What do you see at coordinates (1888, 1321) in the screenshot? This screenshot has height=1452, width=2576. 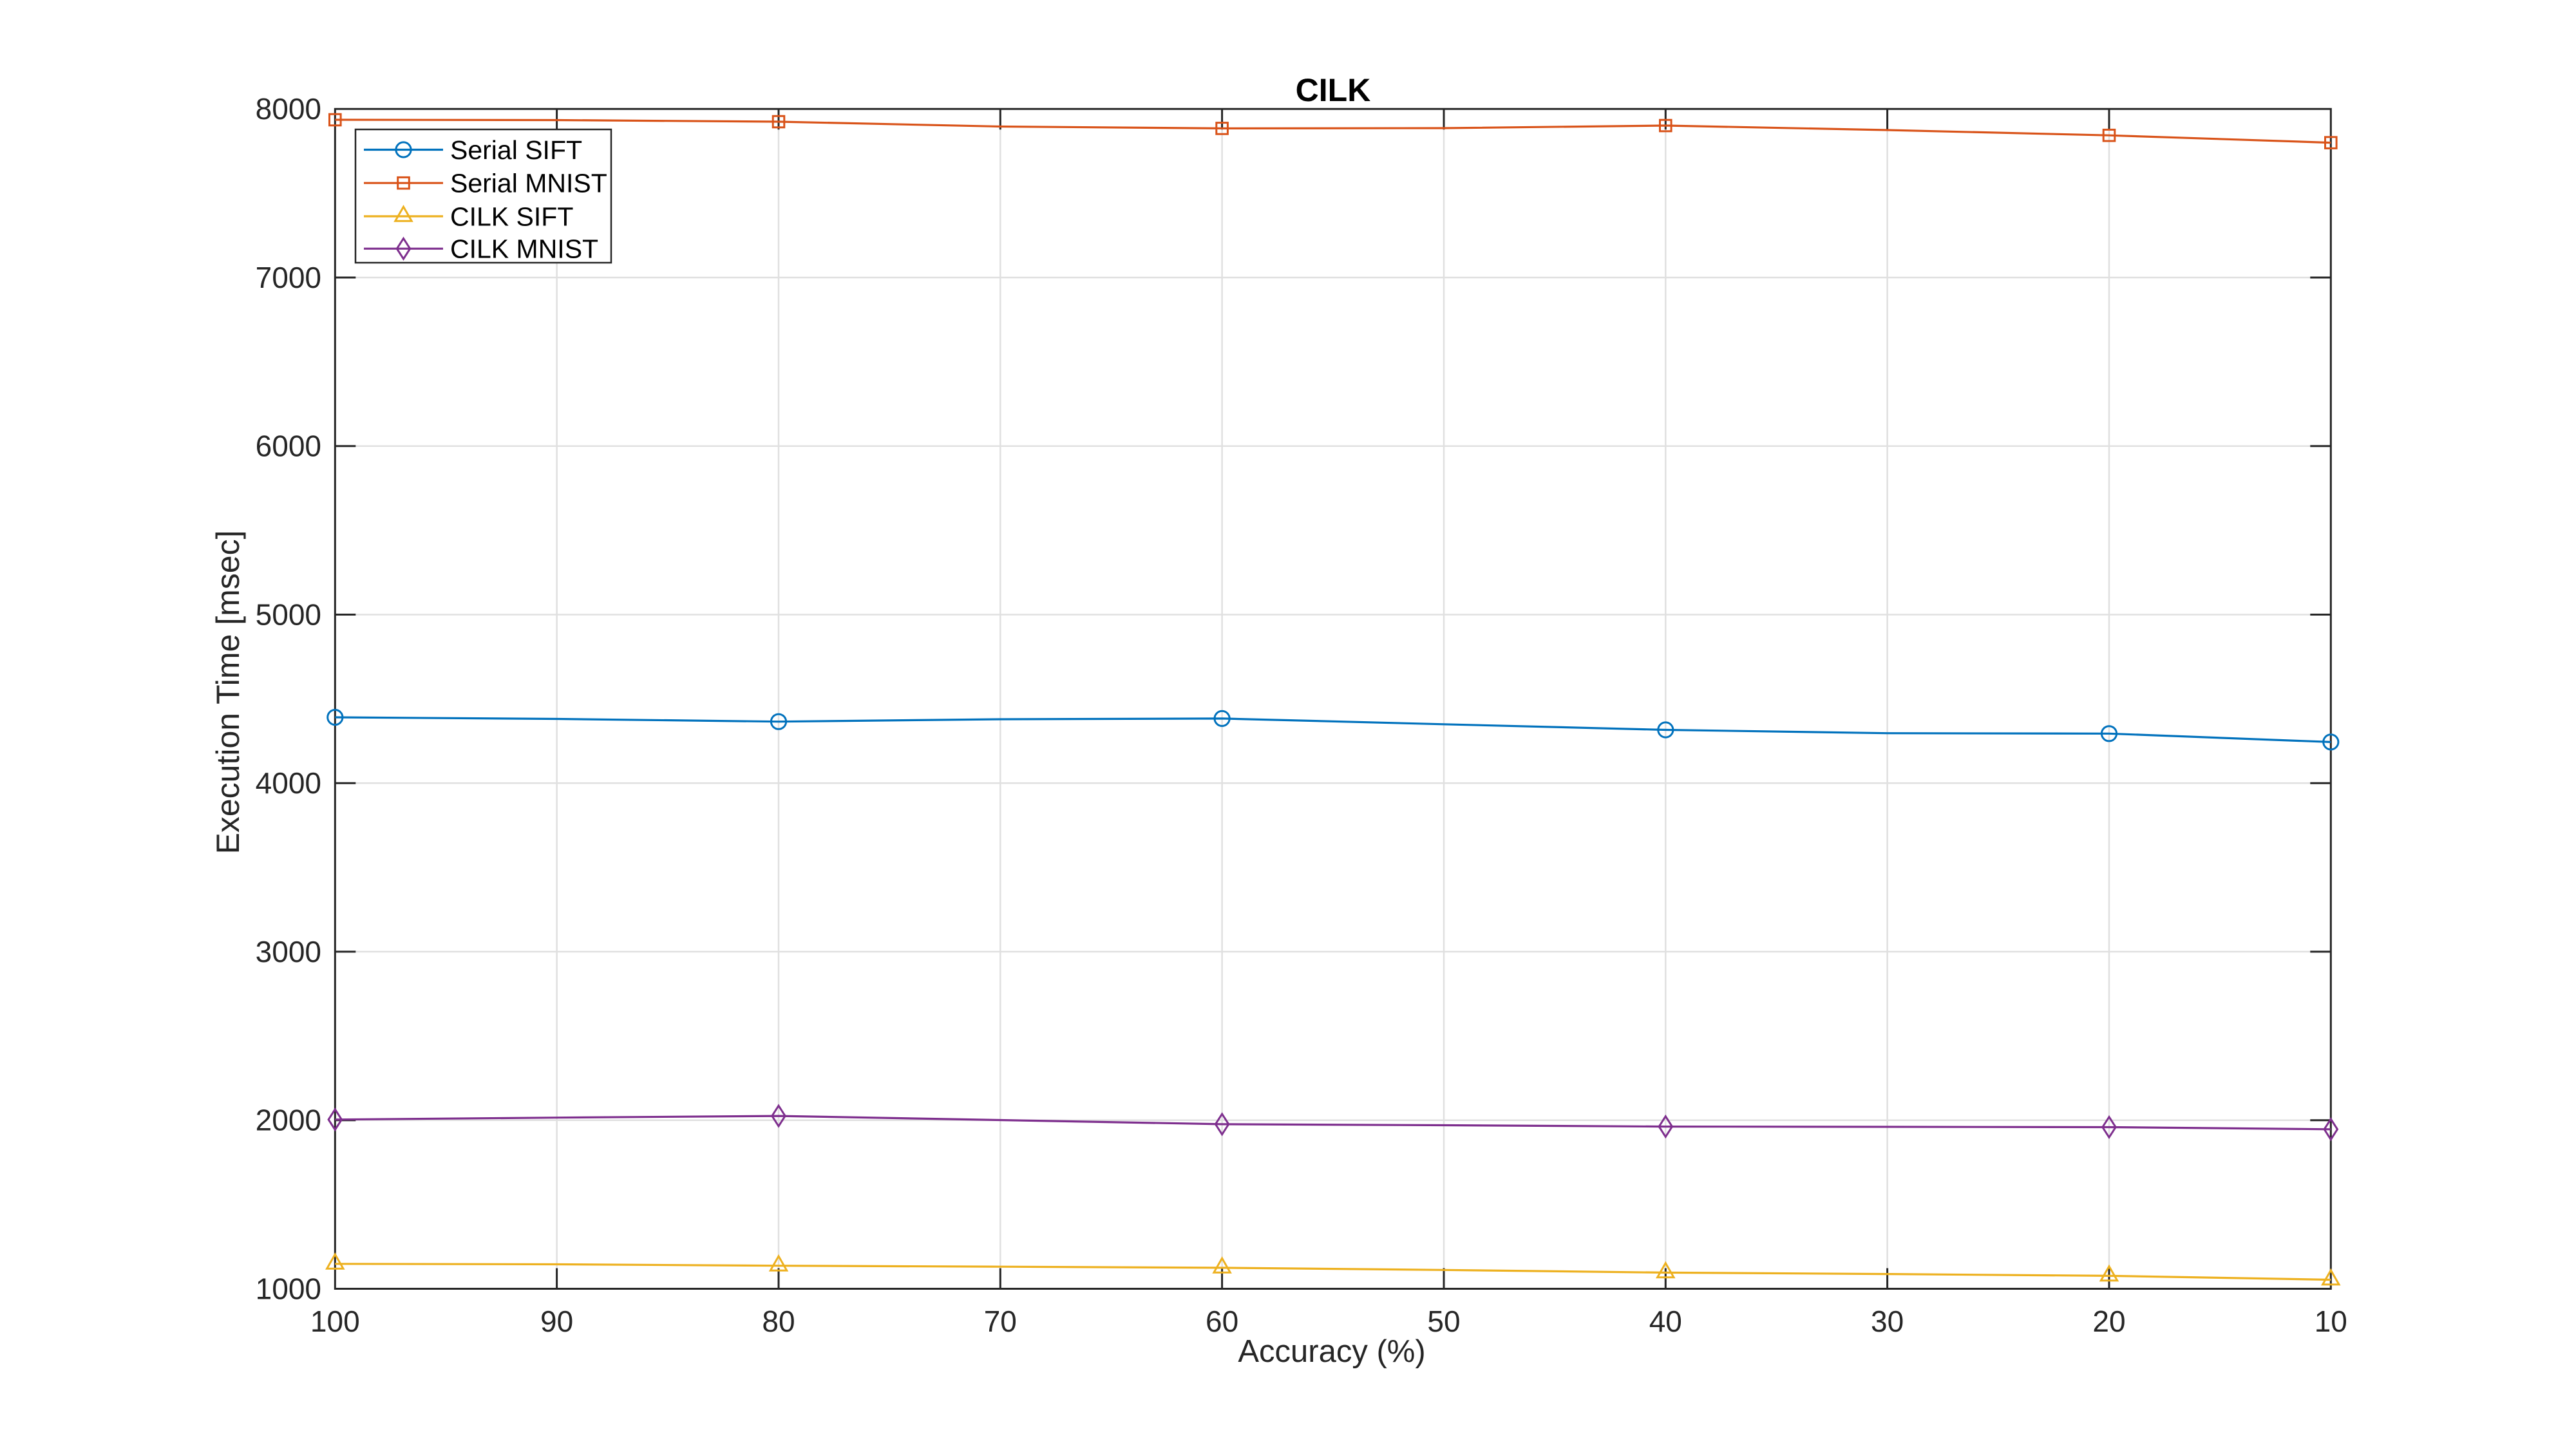 I see `svg-text: 30` at bounding box center [1888, 1321].